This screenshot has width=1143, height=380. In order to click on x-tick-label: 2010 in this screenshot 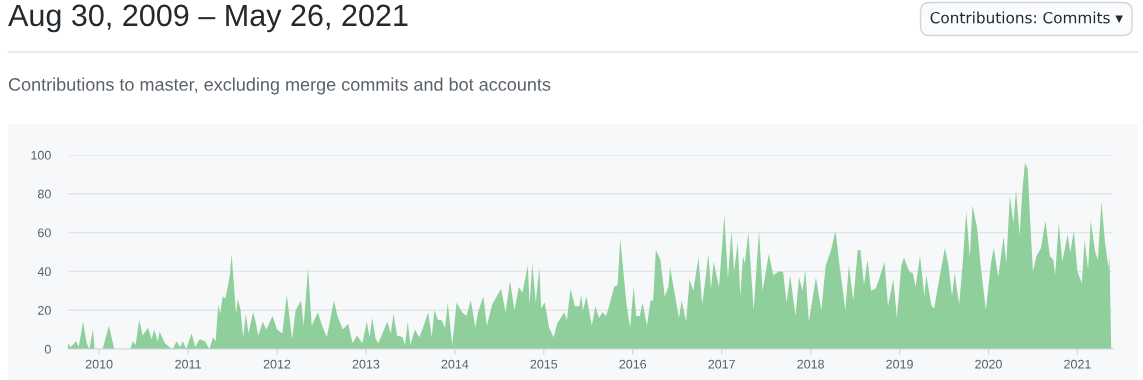, I will do `click(99, 364)`.